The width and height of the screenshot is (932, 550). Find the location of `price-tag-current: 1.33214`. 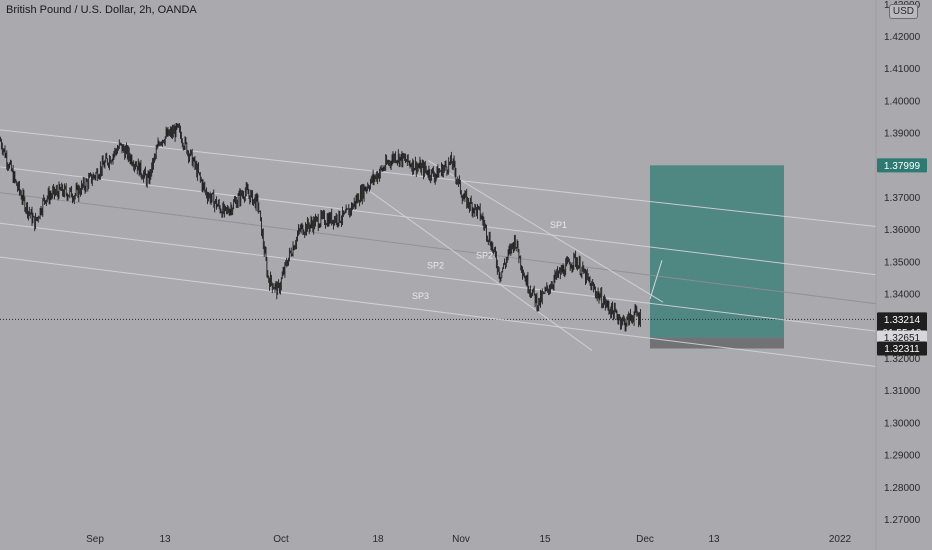

price-tag-current: 1.33214 is located at coordinates (902, 319).